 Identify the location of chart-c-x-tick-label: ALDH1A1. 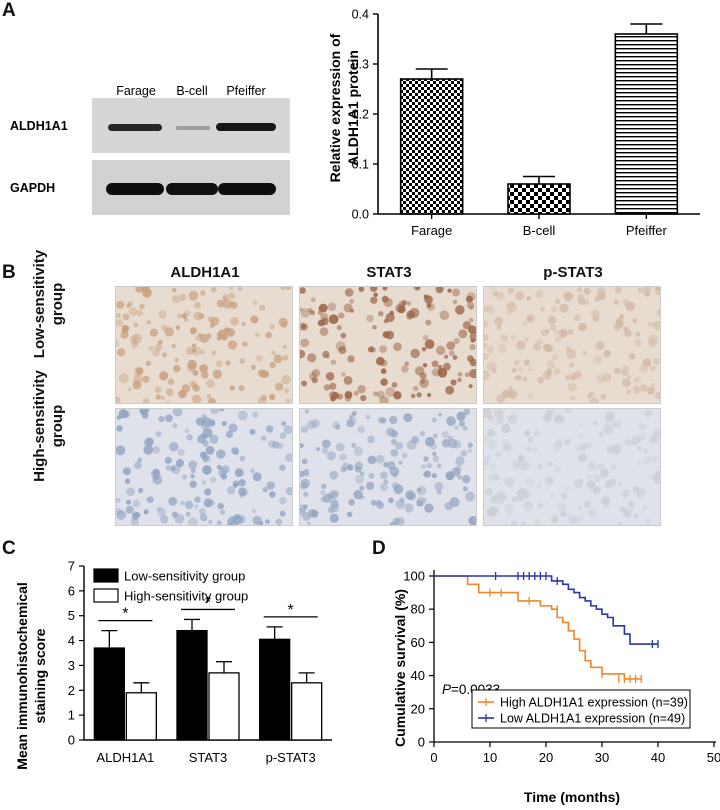
(125, 757).